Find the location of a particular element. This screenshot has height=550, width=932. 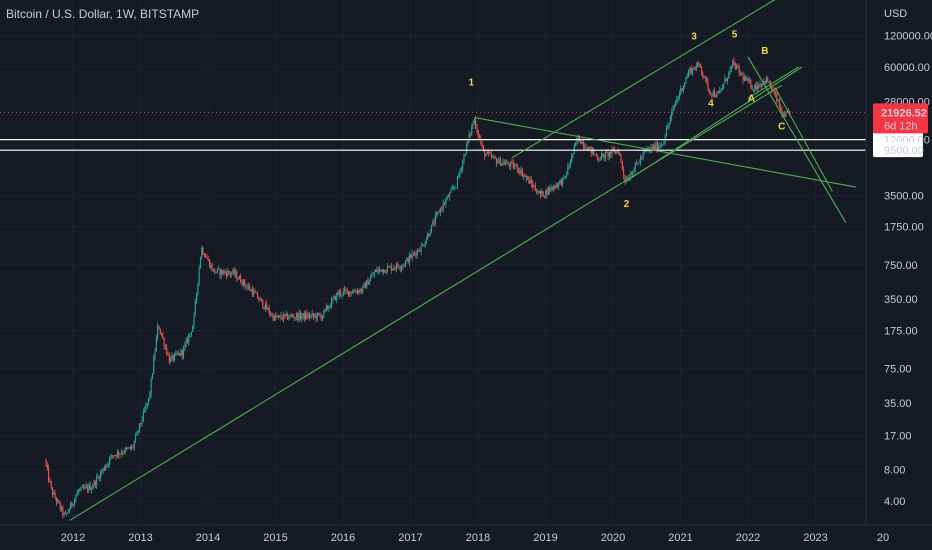

price-scale-background is located at coordinates (899, 262).